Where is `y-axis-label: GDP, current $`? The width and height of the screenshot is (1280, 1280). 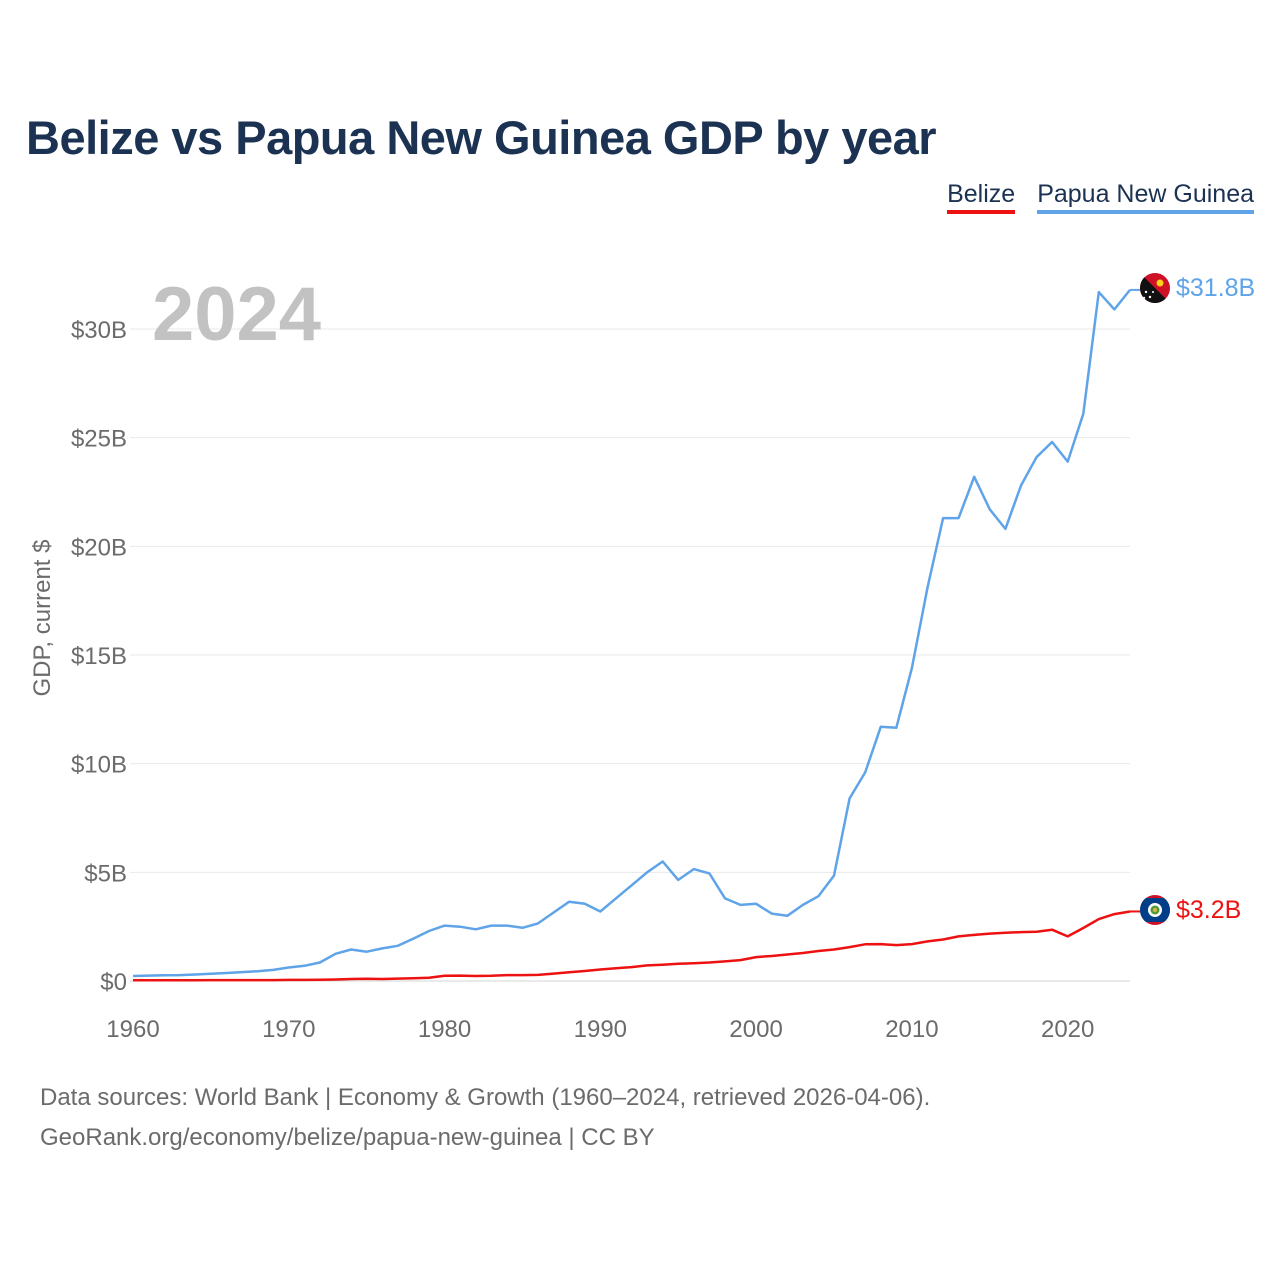 y-axis-label: GDP, current $ is located at coordinates (42, 618).